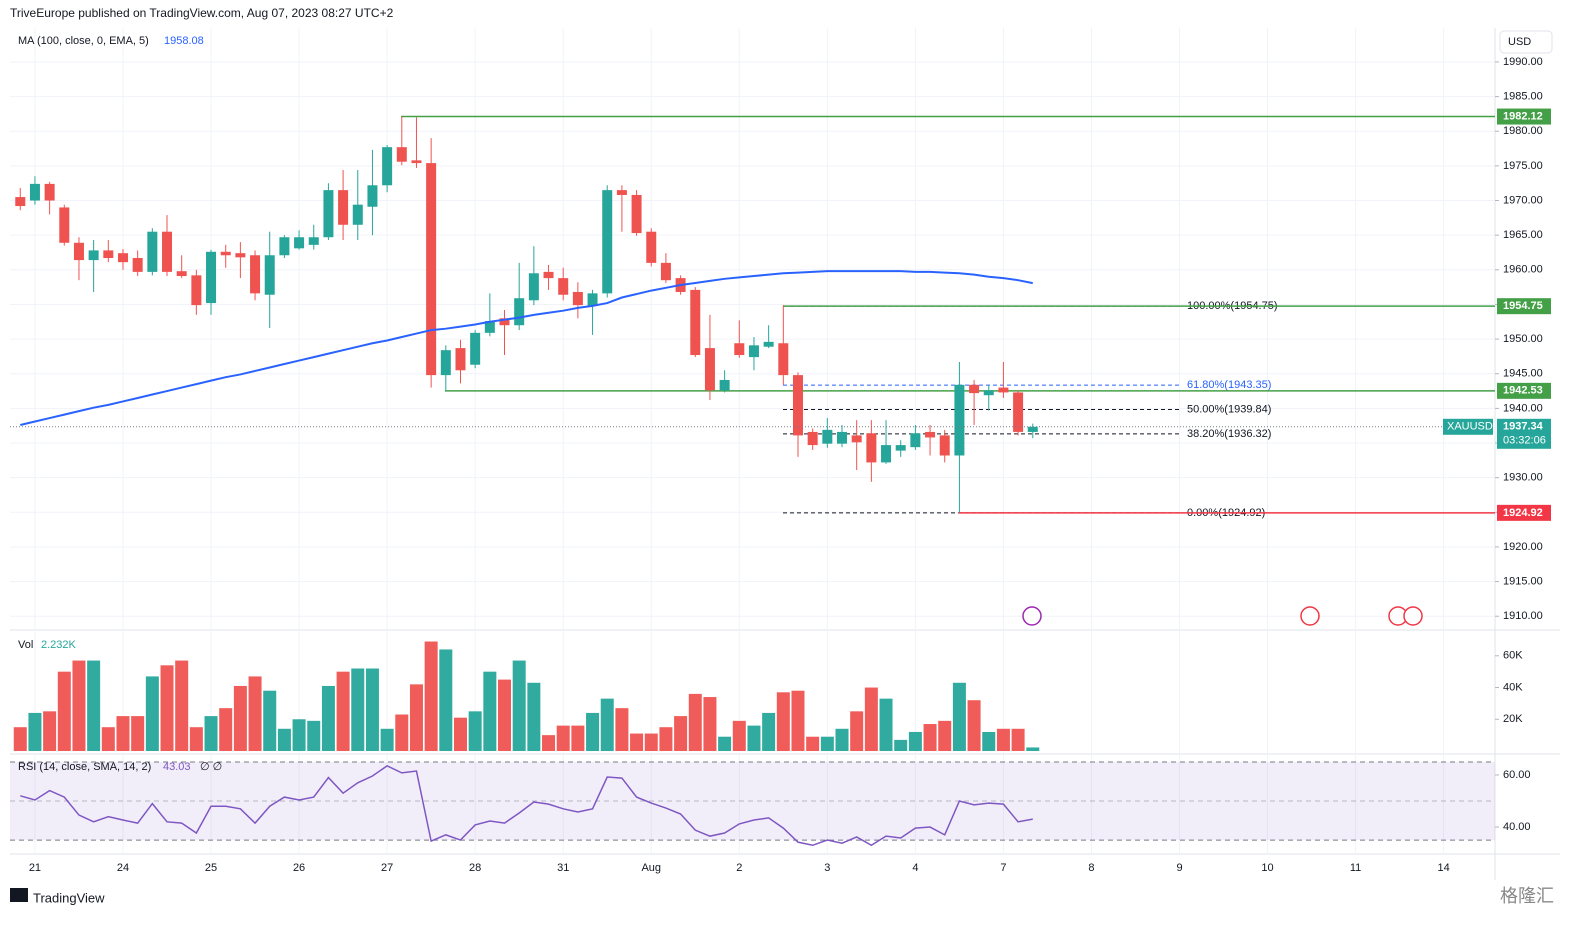 The width and height of the screenshot is (1592, 931). What do you see at coordinates (475, 868) in the screenshot?
I see `x-tick-label: 28` at bounding box center [475, 868].